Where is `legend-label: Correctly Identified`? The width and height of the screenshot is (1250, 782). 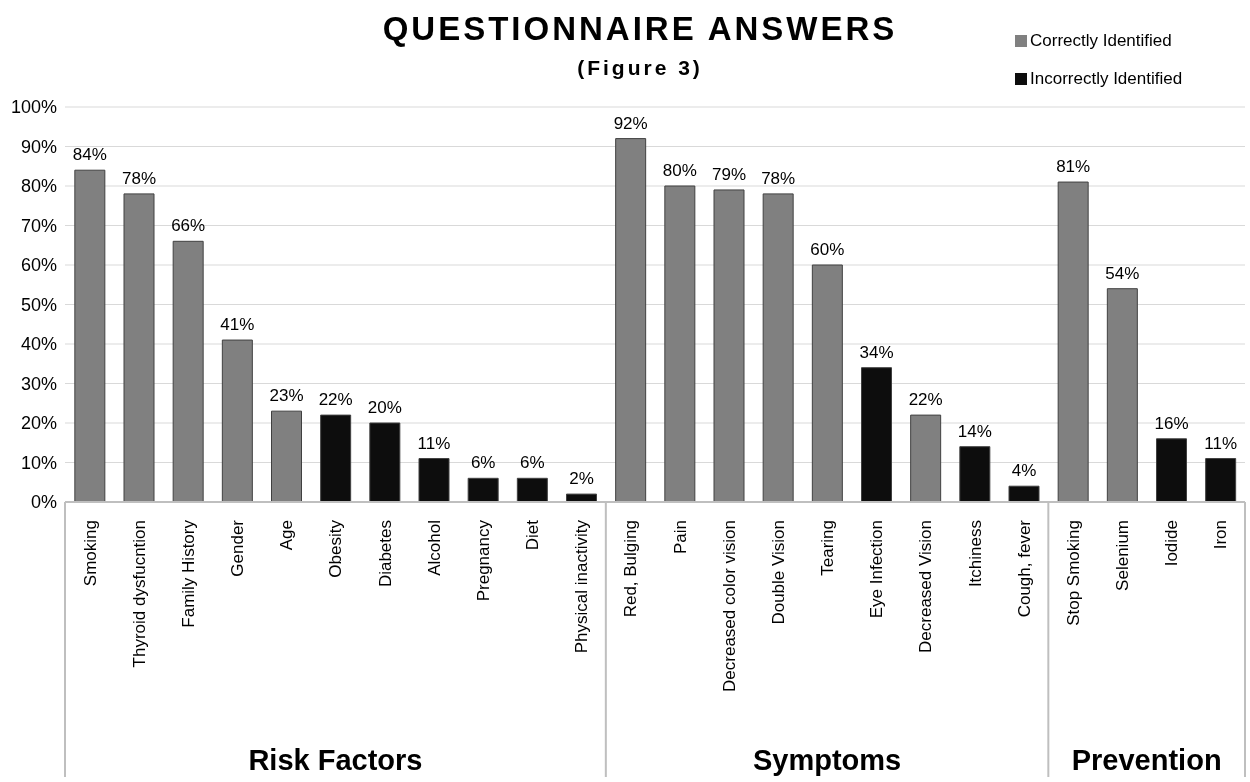
legend-label: Correctly Identified is located at coordinates (1101, 41).